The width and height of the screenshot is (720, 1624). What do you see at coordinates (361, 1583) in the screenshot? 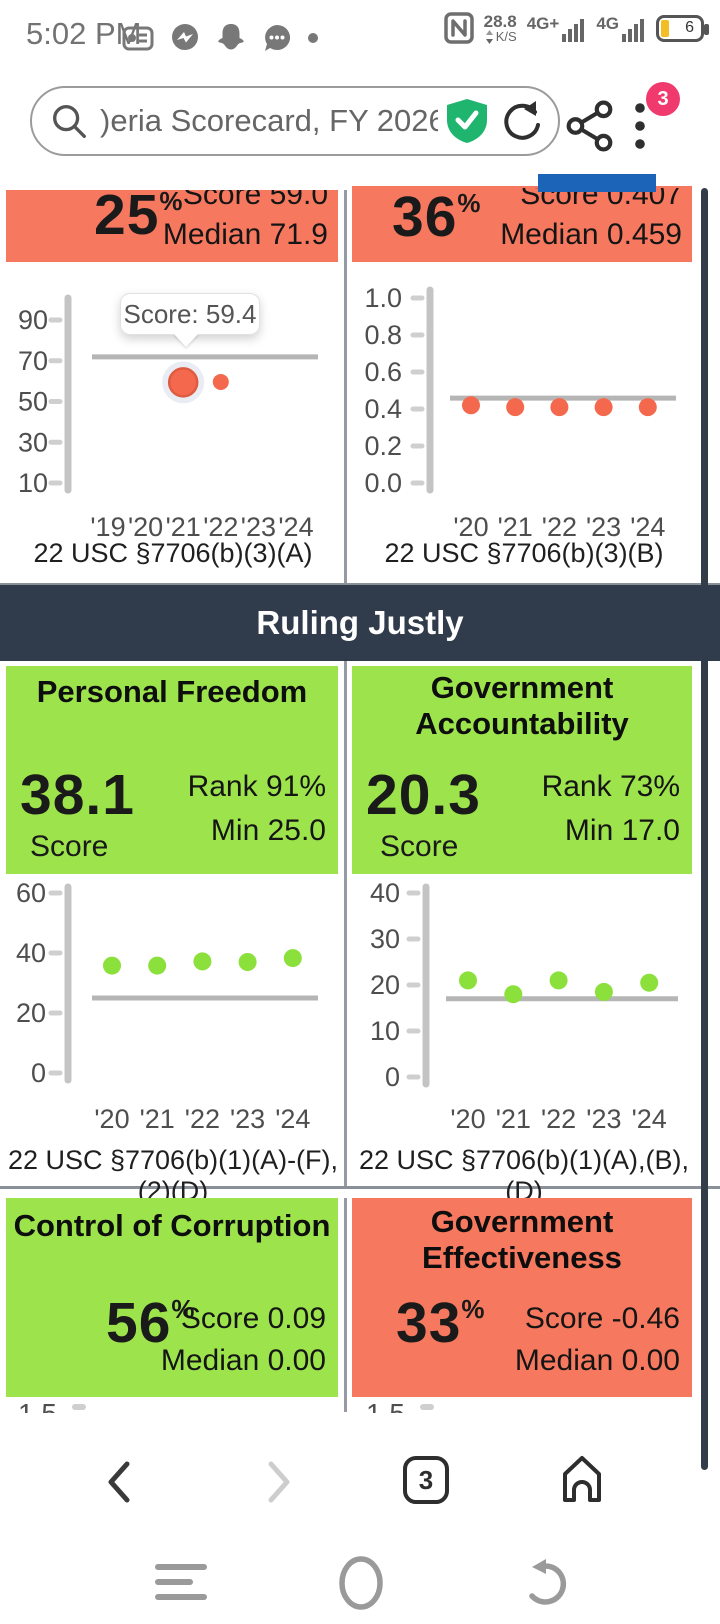
I see `nav-home-button` at bounding box center [361, 1583].